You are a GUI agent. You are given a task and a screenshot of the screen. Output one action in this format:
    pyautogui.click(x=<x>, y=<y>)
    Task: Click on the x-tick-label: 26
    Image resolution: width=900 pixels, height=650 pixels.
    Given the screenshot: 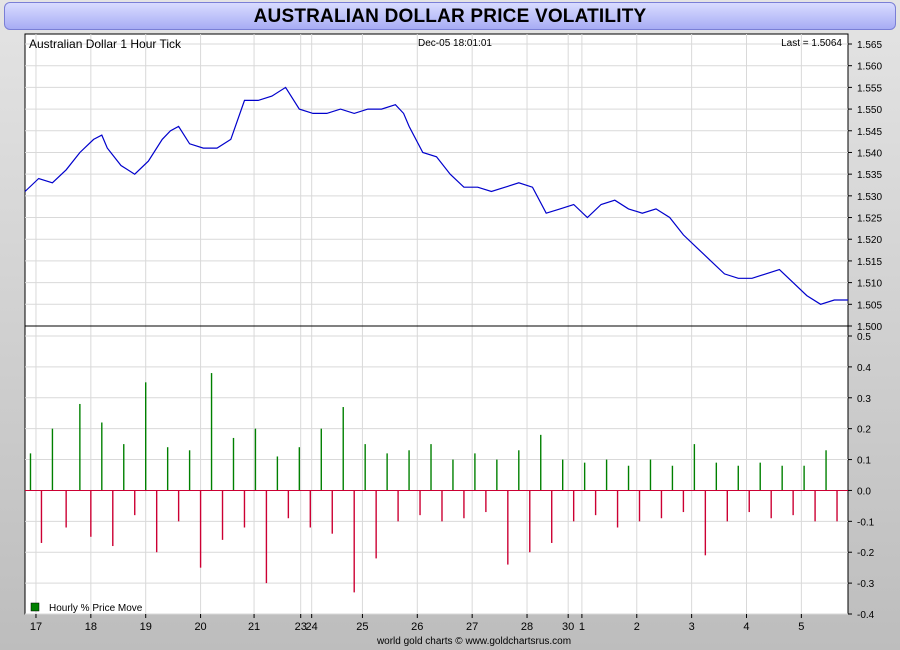 What is the action you would take?
    pyautogui.click(x=417, y=627)
    